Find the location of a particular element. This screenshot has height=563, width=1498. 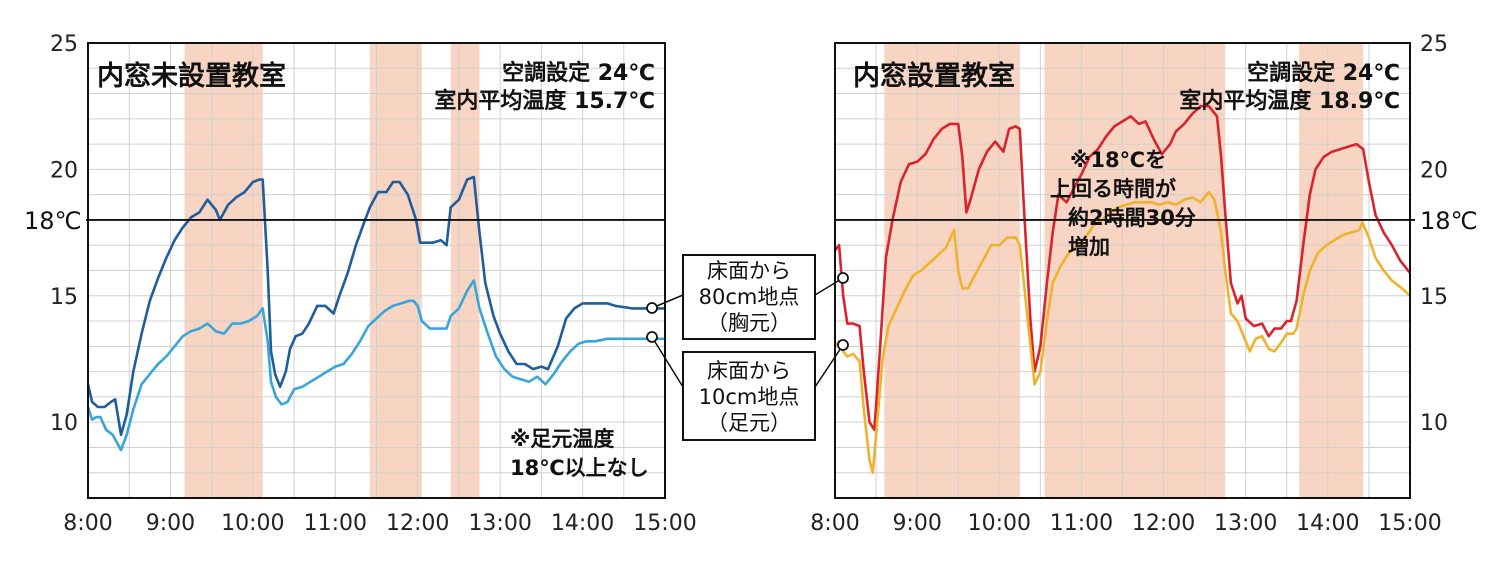

callout-foot: 床面から 10cm地点 （足元） is located at coordinates (747, 386).